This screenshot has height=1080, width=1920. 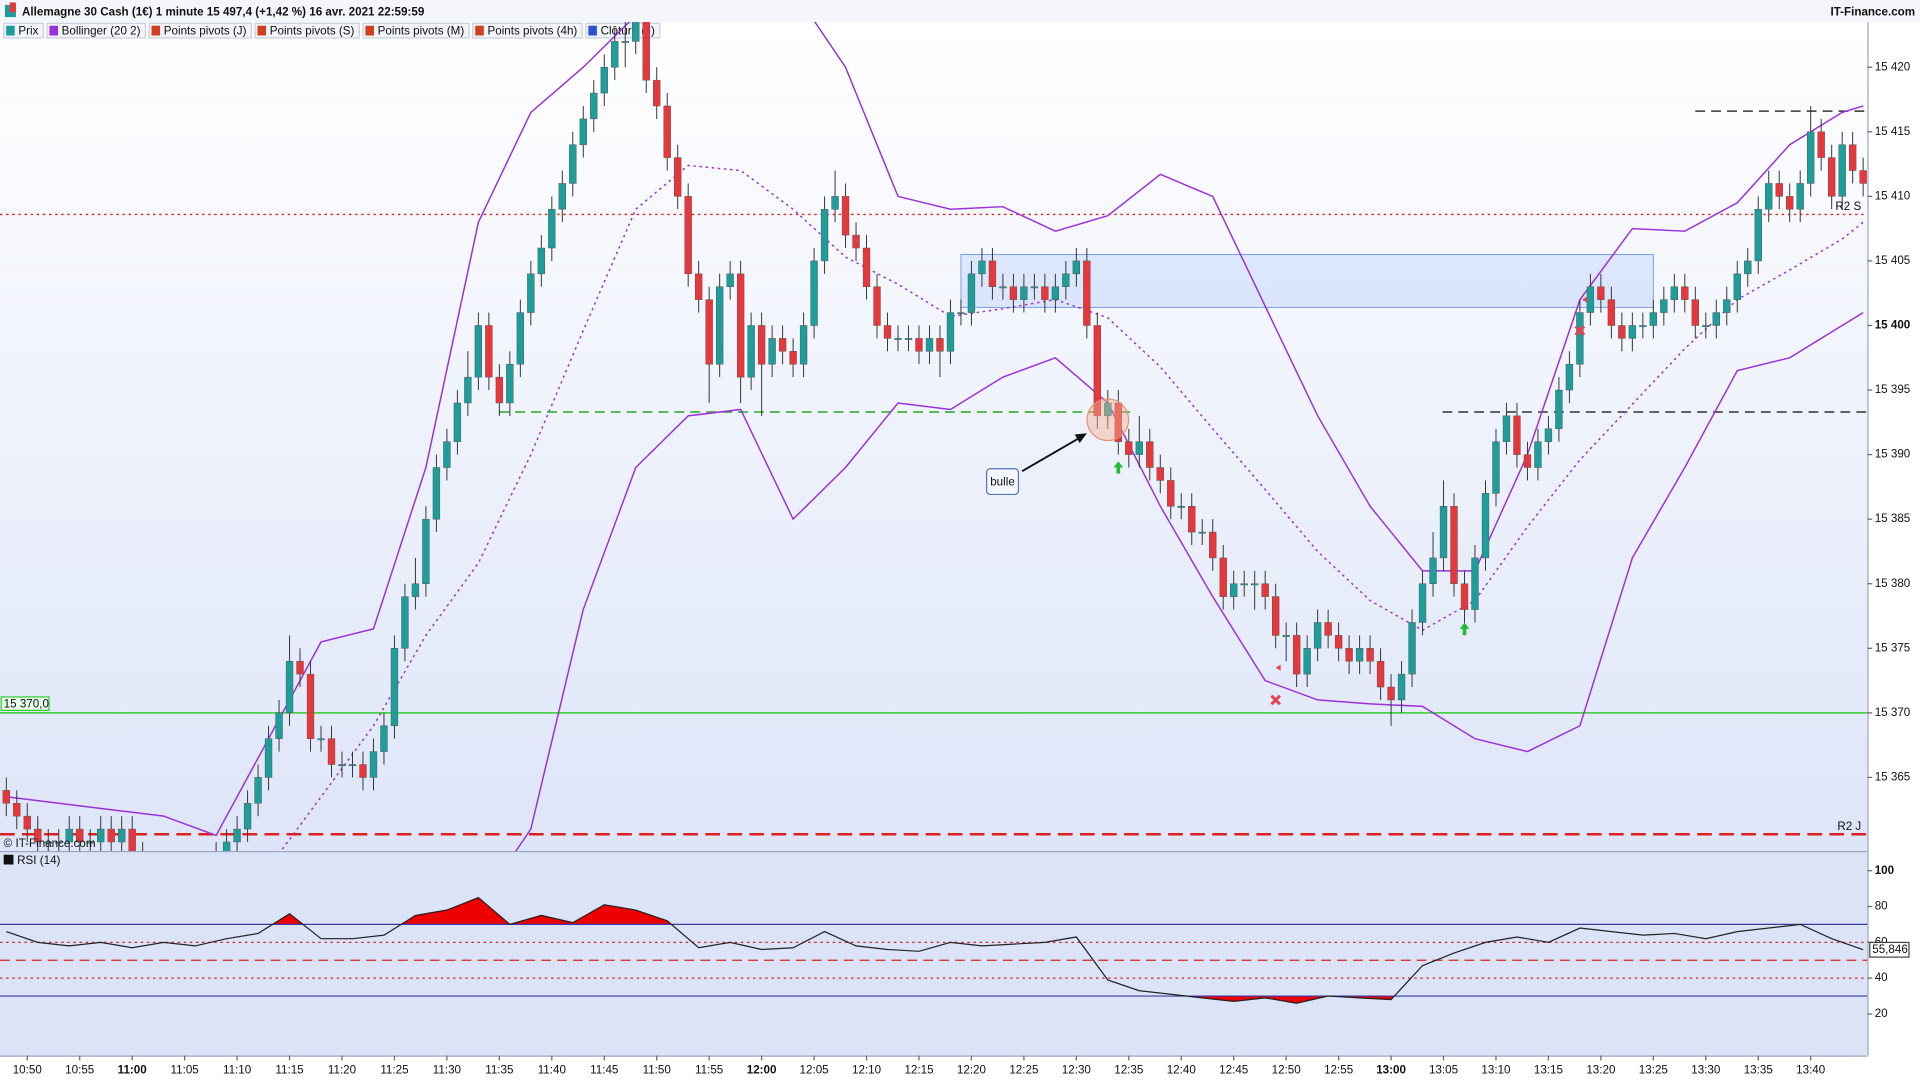 I want to click on annotation-arrow, so click(x=1052, y=453).